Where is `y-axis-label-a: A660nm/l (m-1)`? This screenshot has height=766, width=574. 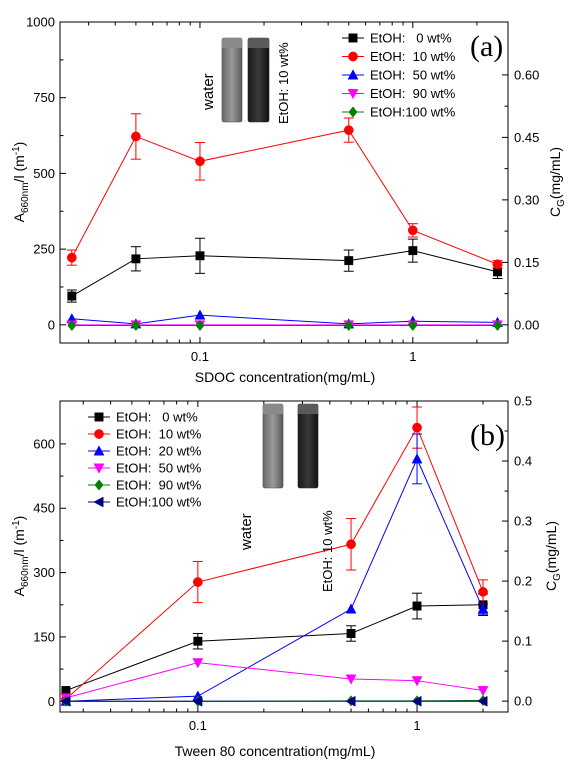
y-axis-label-a: A660nm/l (m-1) is located at coordinates (21, 182).